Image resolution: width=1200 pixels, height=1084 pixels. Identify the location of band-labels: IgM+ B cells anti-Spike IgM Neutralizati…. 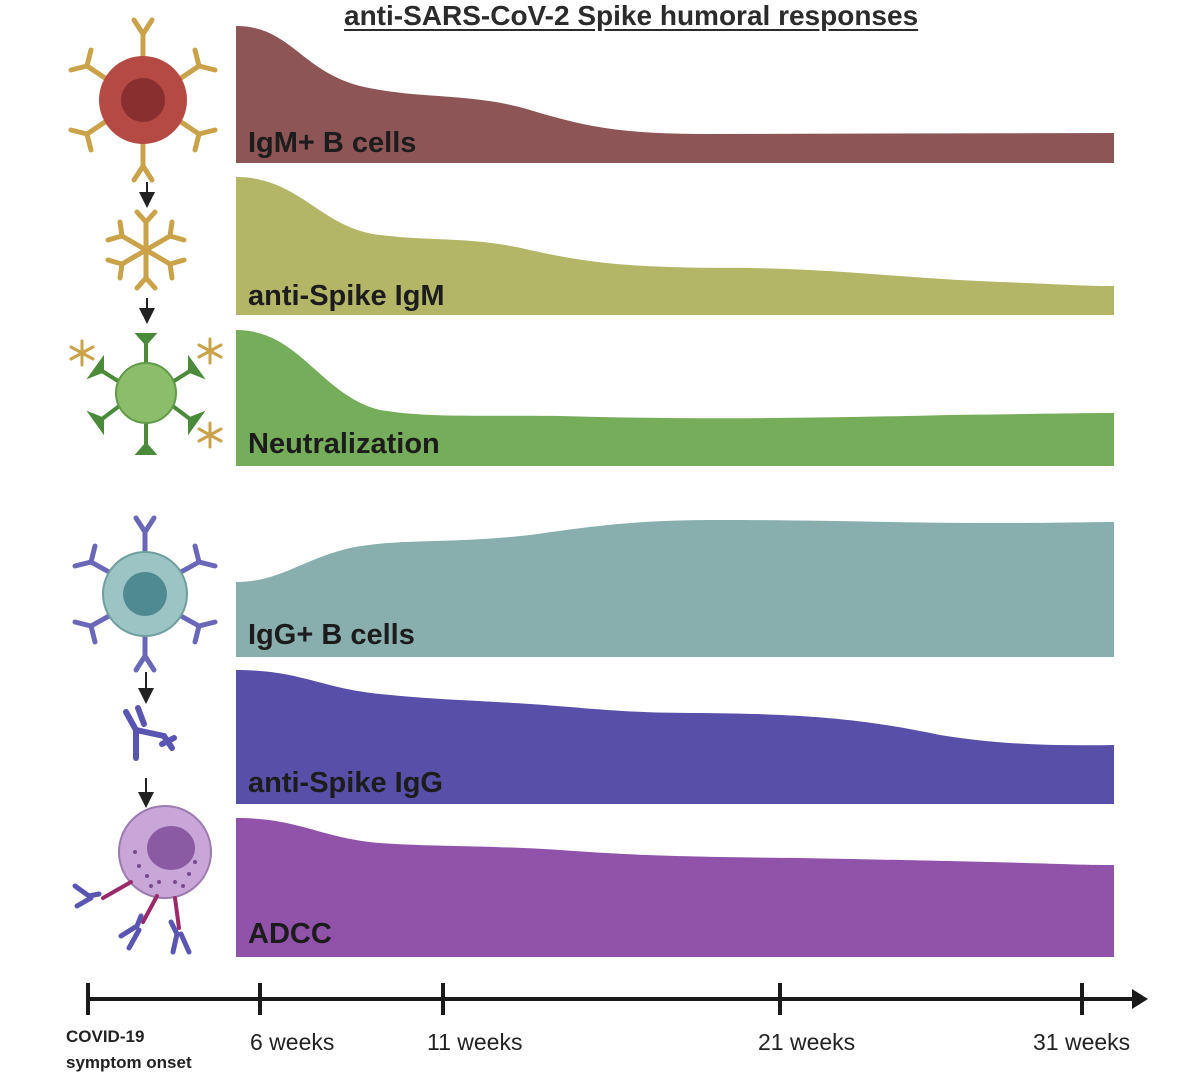
(346, 538).